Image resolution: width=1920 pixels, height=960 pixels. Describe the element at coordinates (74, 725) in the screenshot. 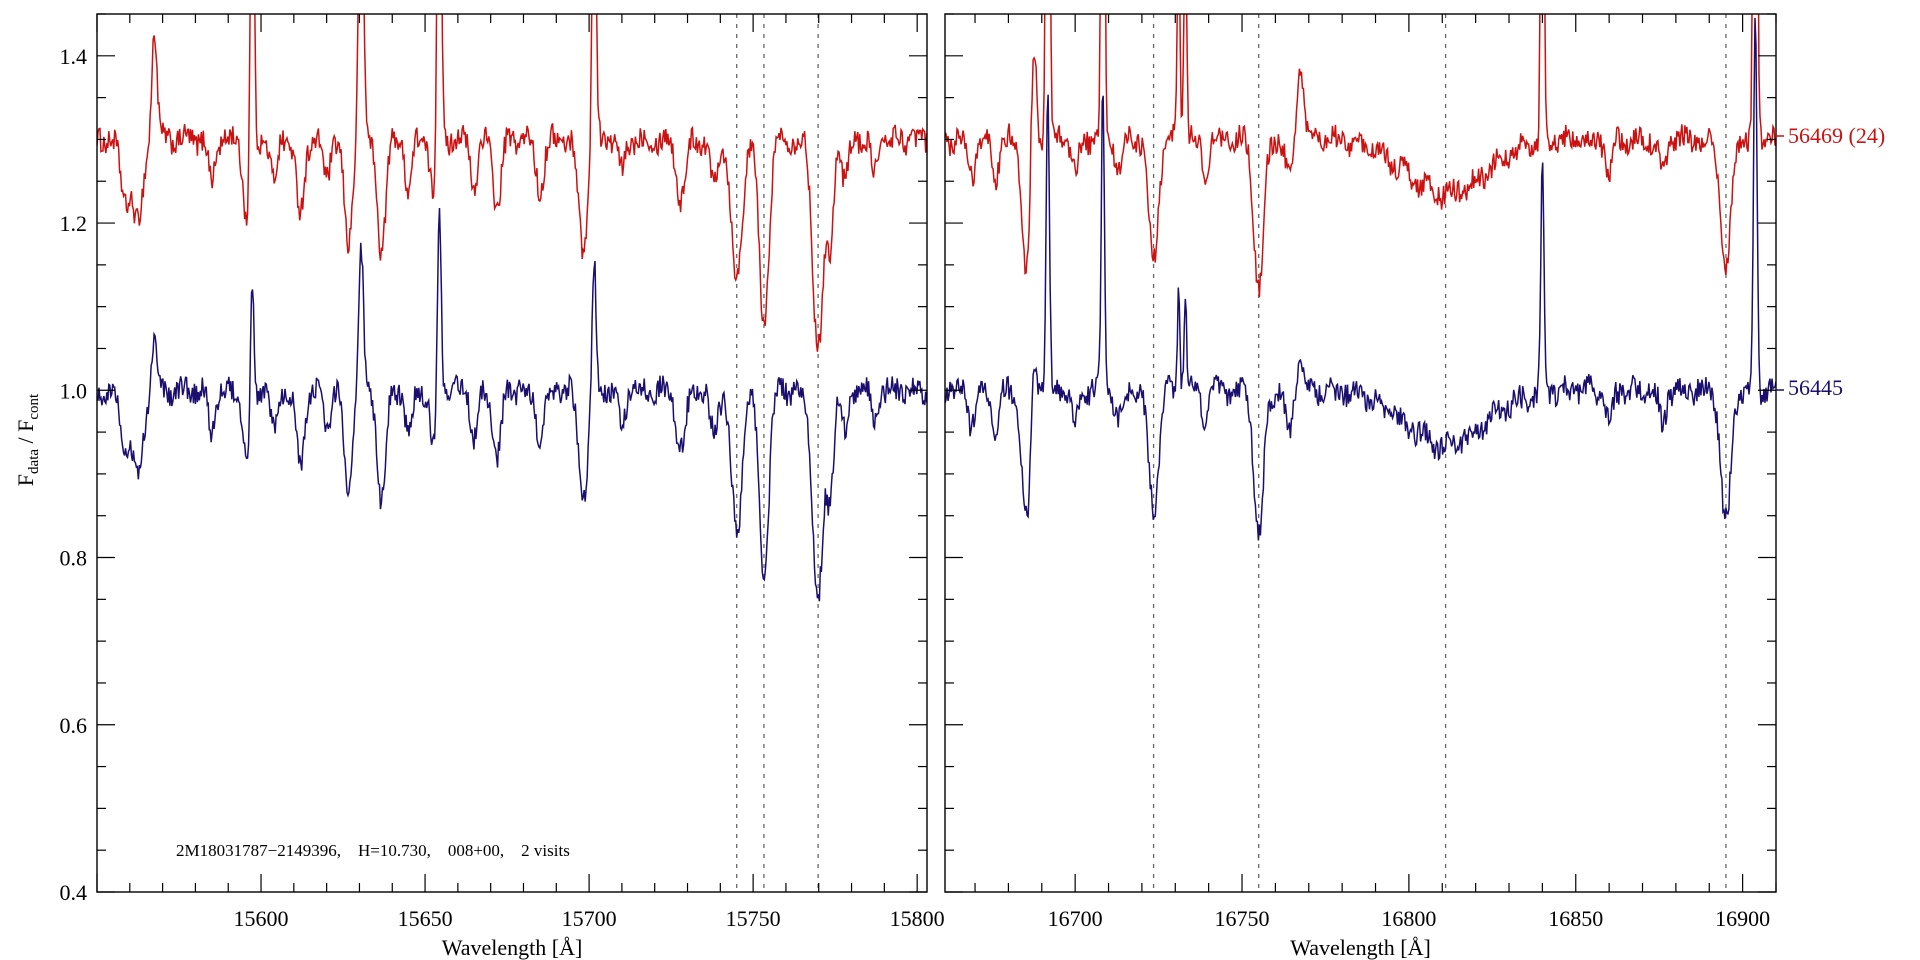

I see `y-tick-label: 0.6` at that location.